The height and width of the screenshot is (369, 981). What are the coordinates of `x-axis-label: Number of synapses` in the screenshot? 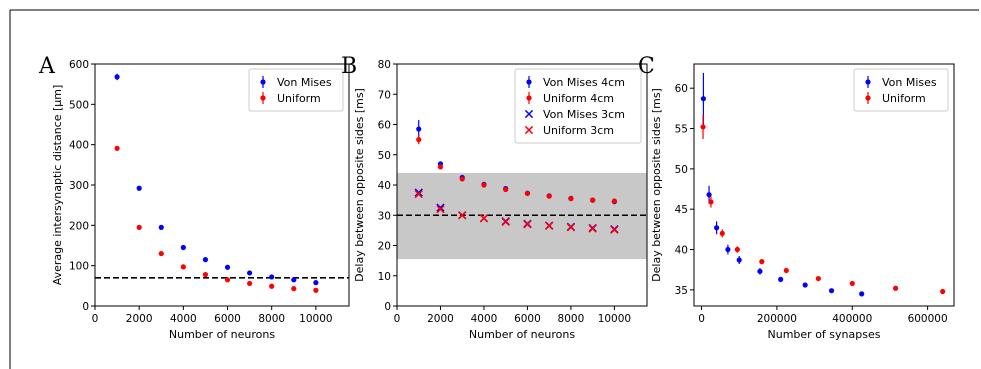 It's located at (824, 334).